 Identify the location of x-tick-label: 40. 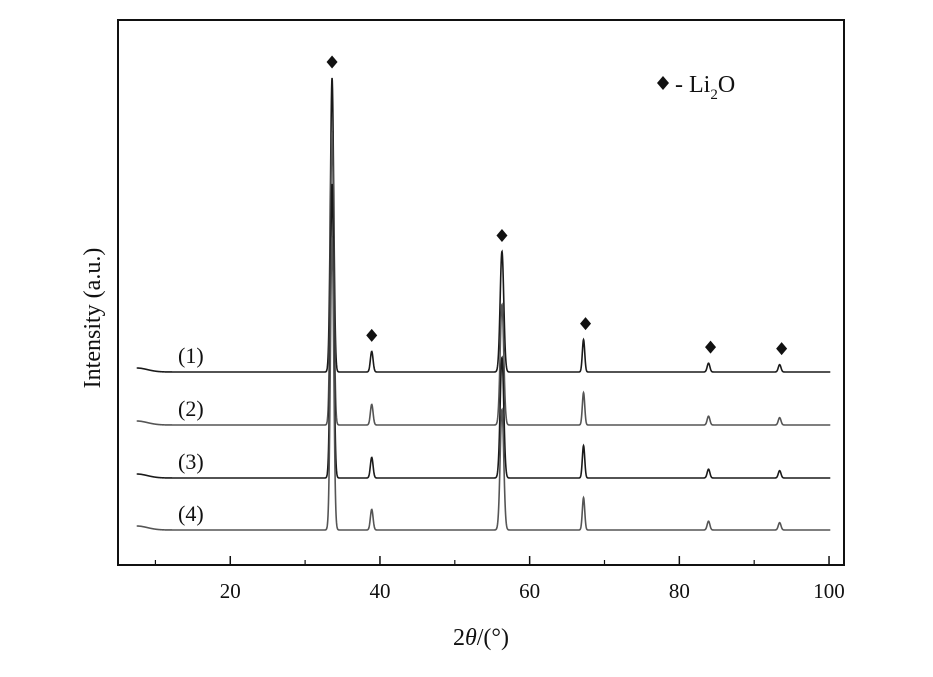
(379, 591).